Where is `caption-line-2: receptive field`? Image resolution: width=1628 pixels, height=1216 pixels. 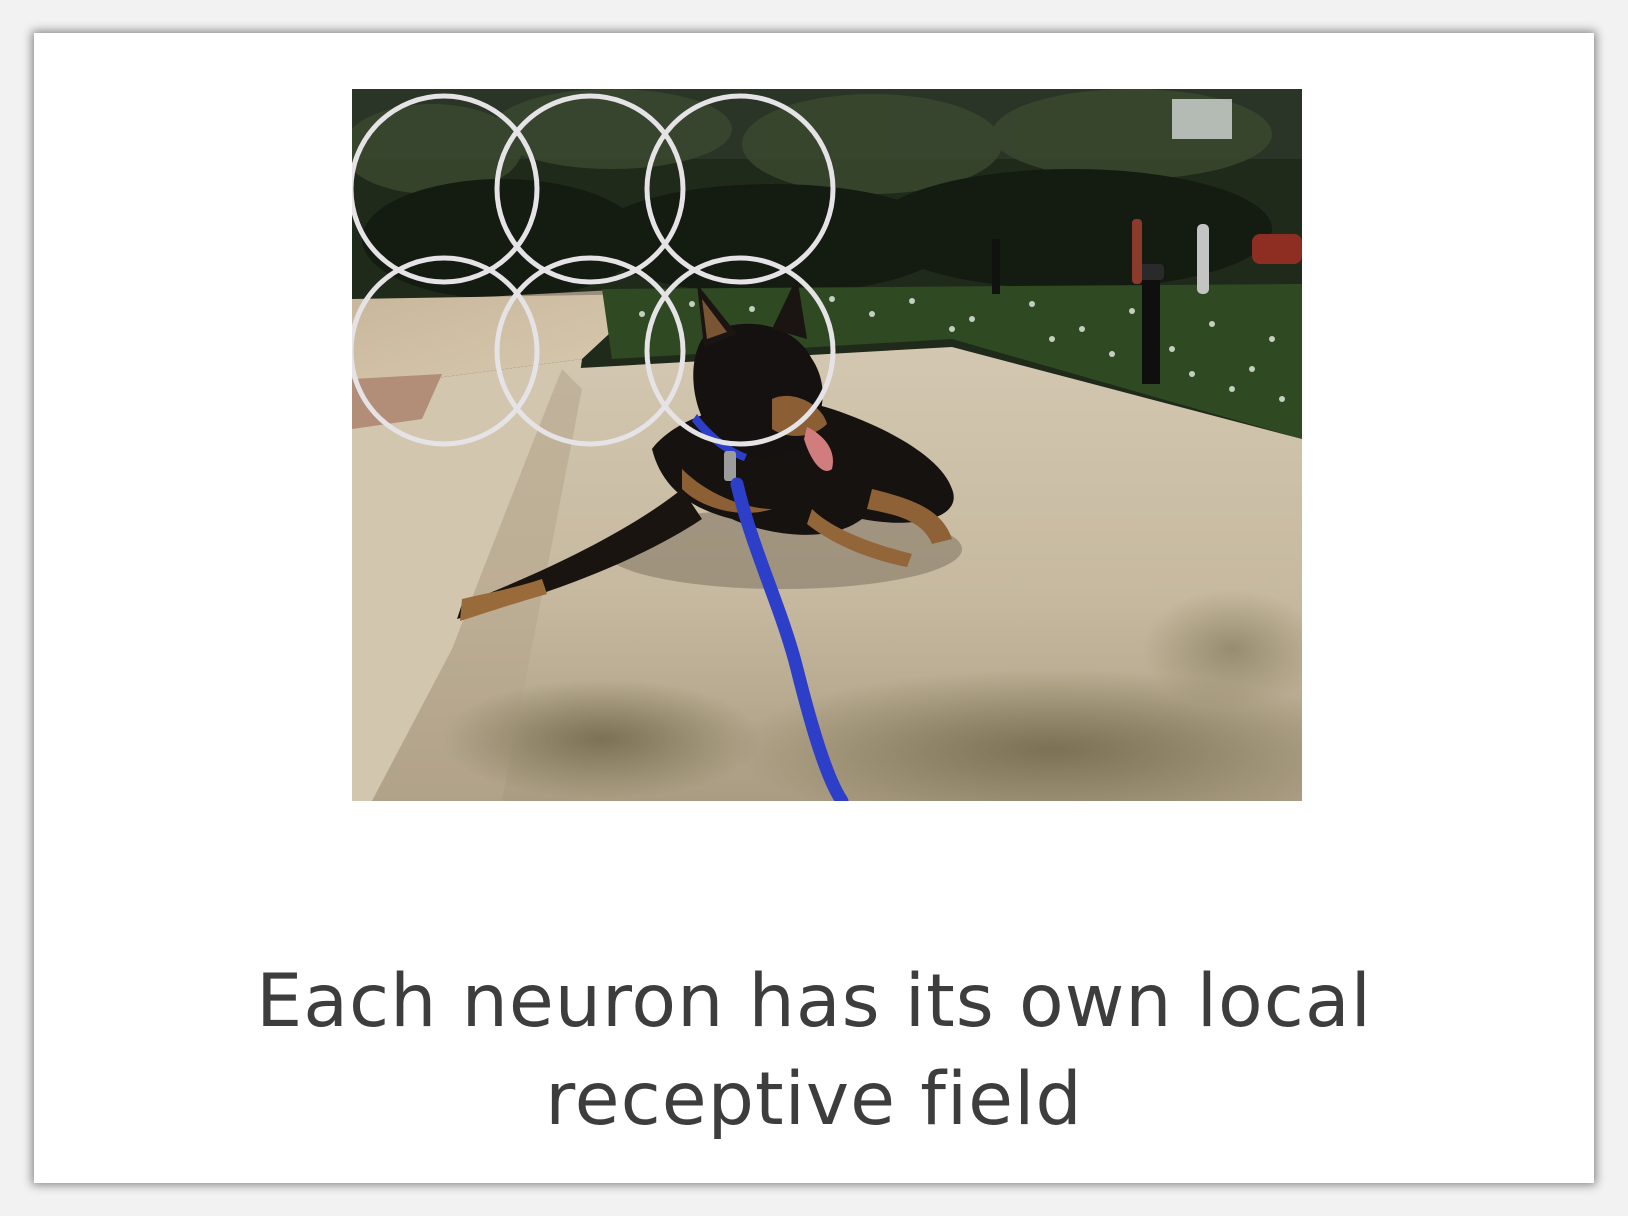
caption-line-2: receptive field is located at coordinates (814, 1099).